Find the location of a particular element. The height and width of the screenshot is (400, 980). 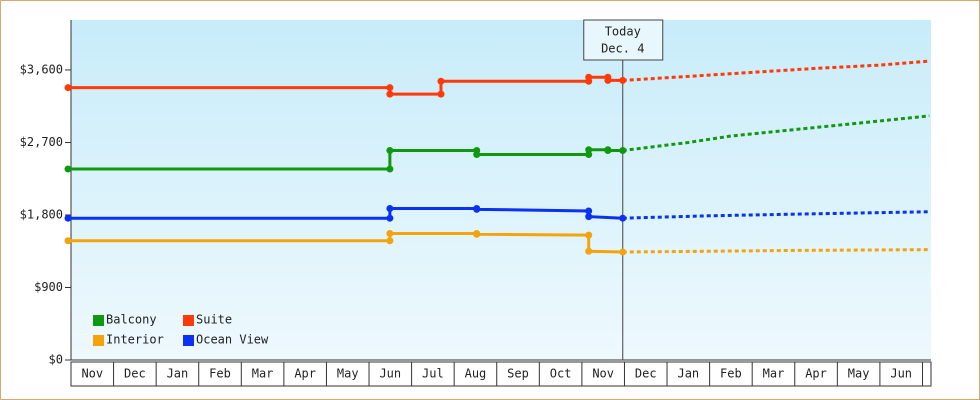

month-label: Aug is located at coordinates (476, 374).